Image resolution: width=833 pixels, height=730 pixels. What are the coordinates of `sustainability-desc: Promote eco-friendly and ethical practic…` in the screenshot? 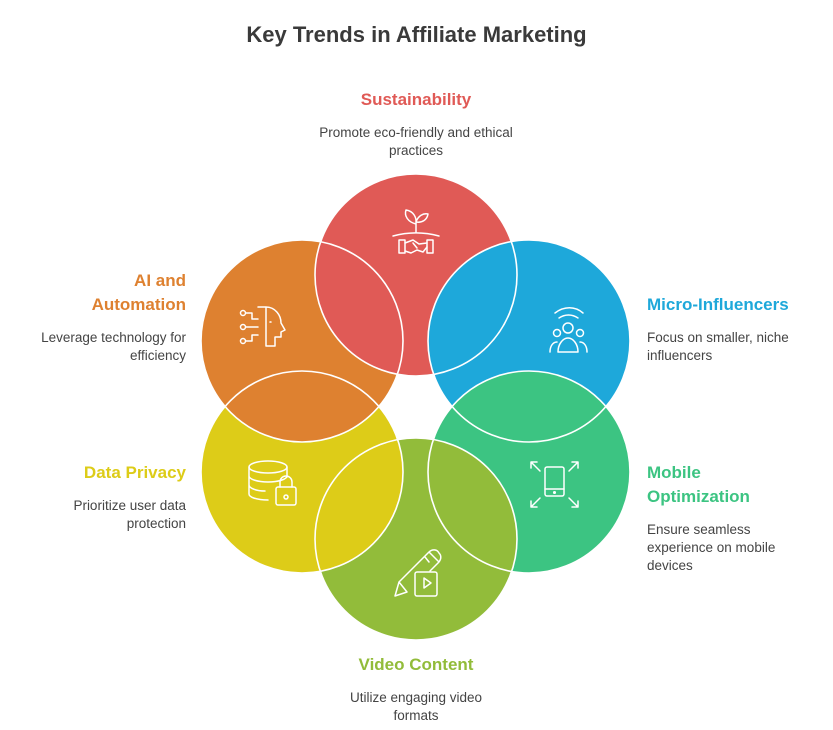 It's located at (416, 141).